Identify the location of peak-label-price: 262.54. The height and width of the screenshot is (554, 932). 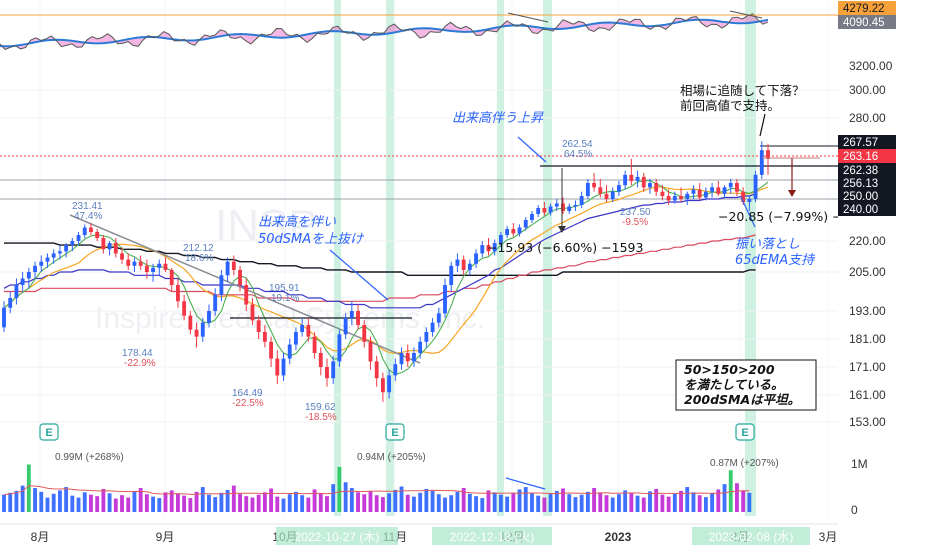
(577, 144).